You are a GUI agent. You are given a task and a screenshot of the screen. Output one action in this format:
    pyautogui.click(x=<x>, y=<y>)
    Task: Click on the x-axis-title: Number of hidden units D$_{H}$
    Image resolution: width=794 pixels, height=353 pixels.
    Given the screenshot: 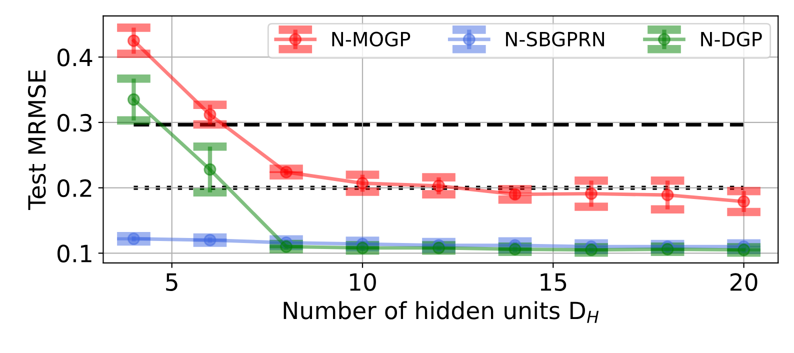 What is the action you would take?
    pyautogui.click(x=441, y=312)
    